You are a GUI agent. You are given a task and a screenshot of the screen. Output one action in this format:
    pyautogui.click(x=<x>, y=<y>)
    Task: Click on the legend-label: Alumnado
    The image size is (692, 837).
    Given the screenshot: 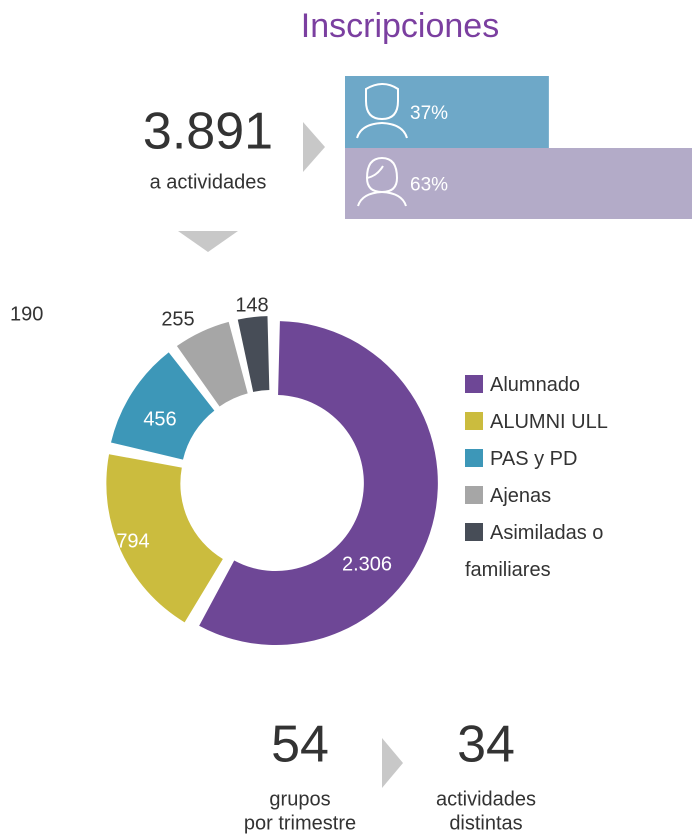 What is the action you would take?
    pyautogui.click(x=535, y=385)
    